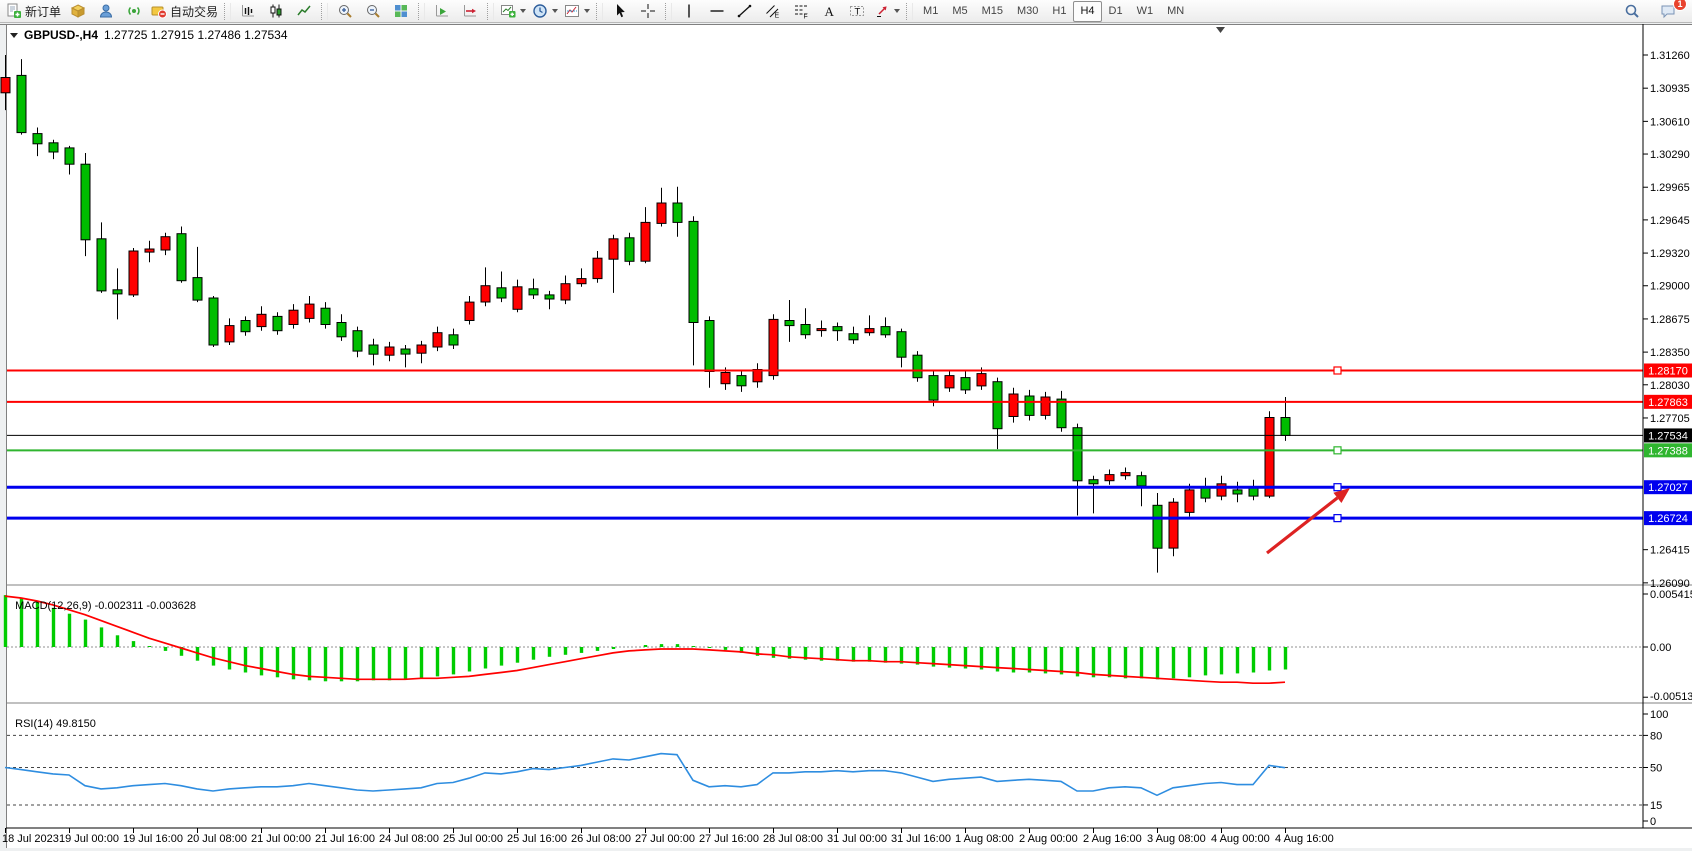  What do you see at coordinates (304, 11) in the screenshot?
I see `chart-line-button` at bounding box center [304, 11].